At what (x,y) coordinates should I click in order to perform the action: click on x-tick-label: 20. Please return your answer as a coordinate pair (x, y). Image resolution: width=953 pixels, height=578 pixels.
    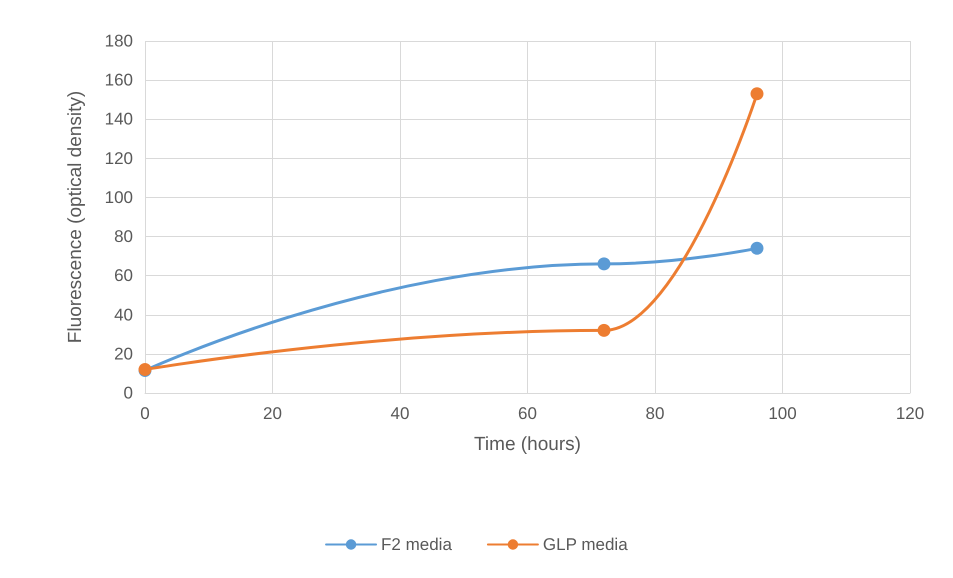
    Looking at the image, I should click on (272, 413).